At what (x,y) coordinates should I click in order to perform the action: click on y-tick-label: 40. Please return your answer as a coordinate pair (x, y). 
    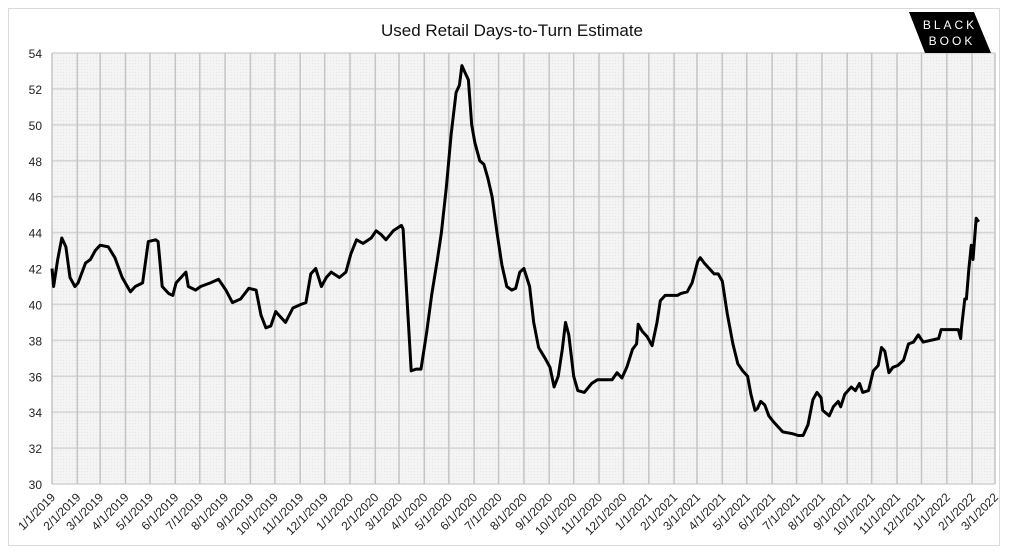
    Looking at the image, I should click on (36, 305).